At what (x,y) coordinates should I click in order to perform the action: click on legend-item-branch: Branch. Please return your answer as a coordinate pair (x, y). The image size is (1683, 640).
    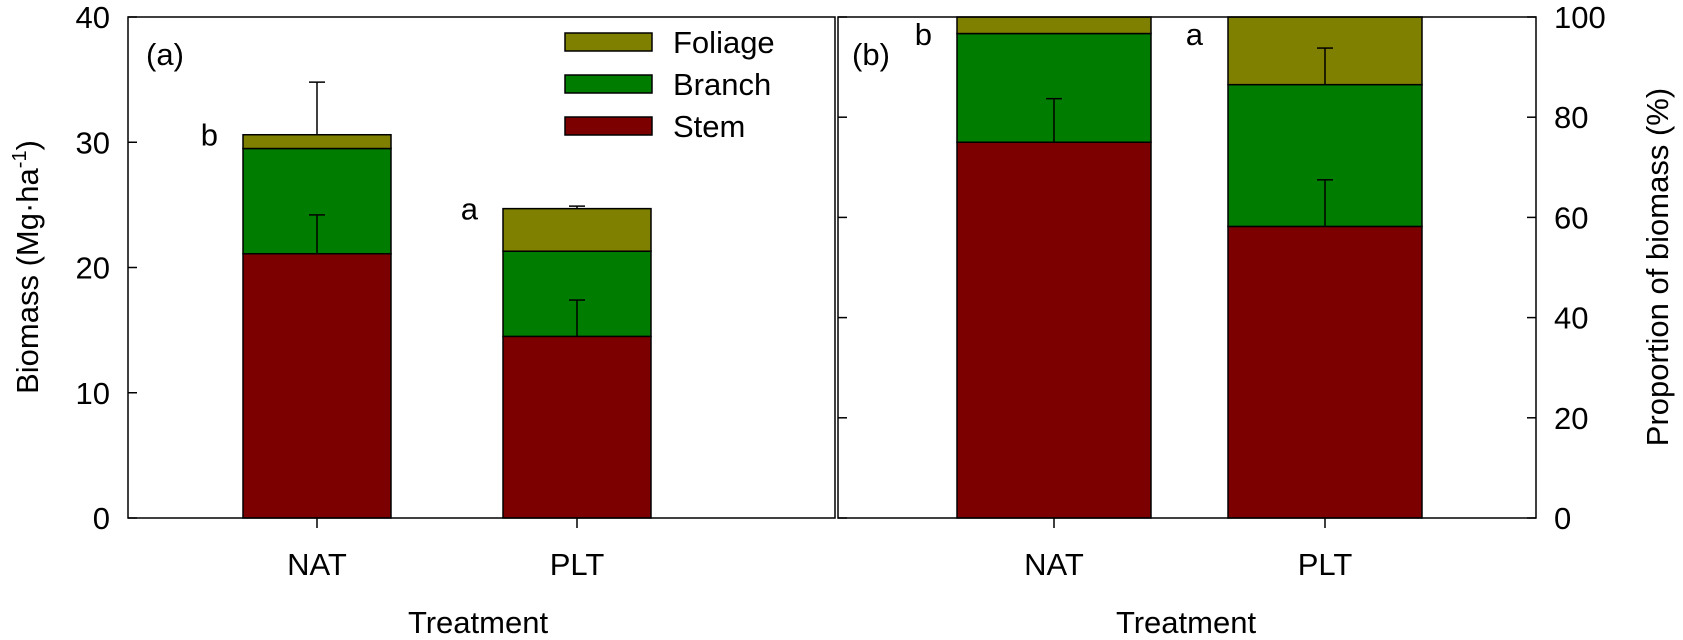
    Looking at the image, I should click on (667, 84).